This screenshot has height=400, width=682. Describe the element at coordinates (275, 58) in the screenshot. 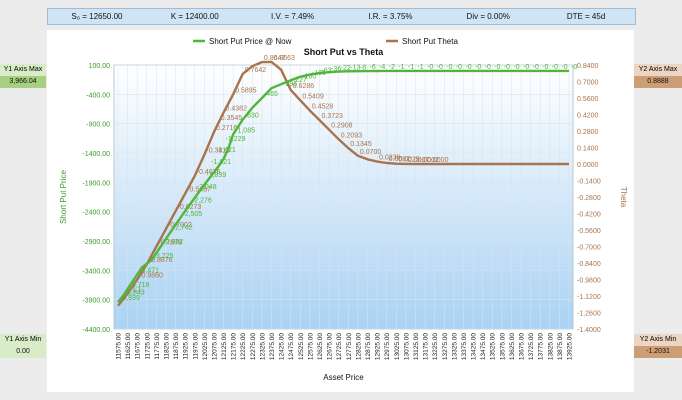

I see `theta-data-label: 0.8647` at that location.